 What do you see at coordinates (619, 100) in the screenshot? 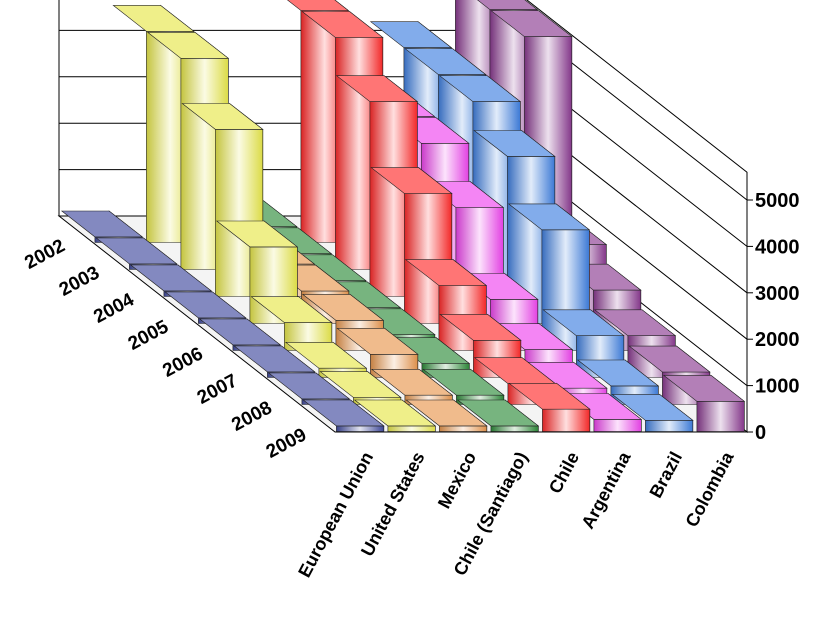
I see `gridline` at bounding box center [619, 100].